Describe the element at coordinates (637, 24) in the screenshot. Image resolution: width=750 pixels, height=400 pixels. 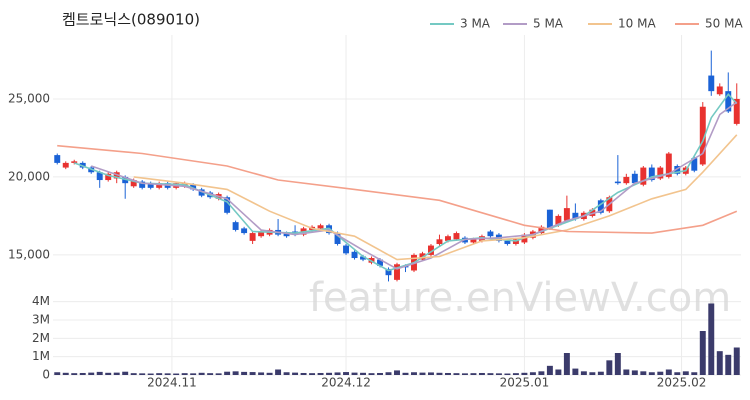
I see `legend-label: 10 MA` at that location.